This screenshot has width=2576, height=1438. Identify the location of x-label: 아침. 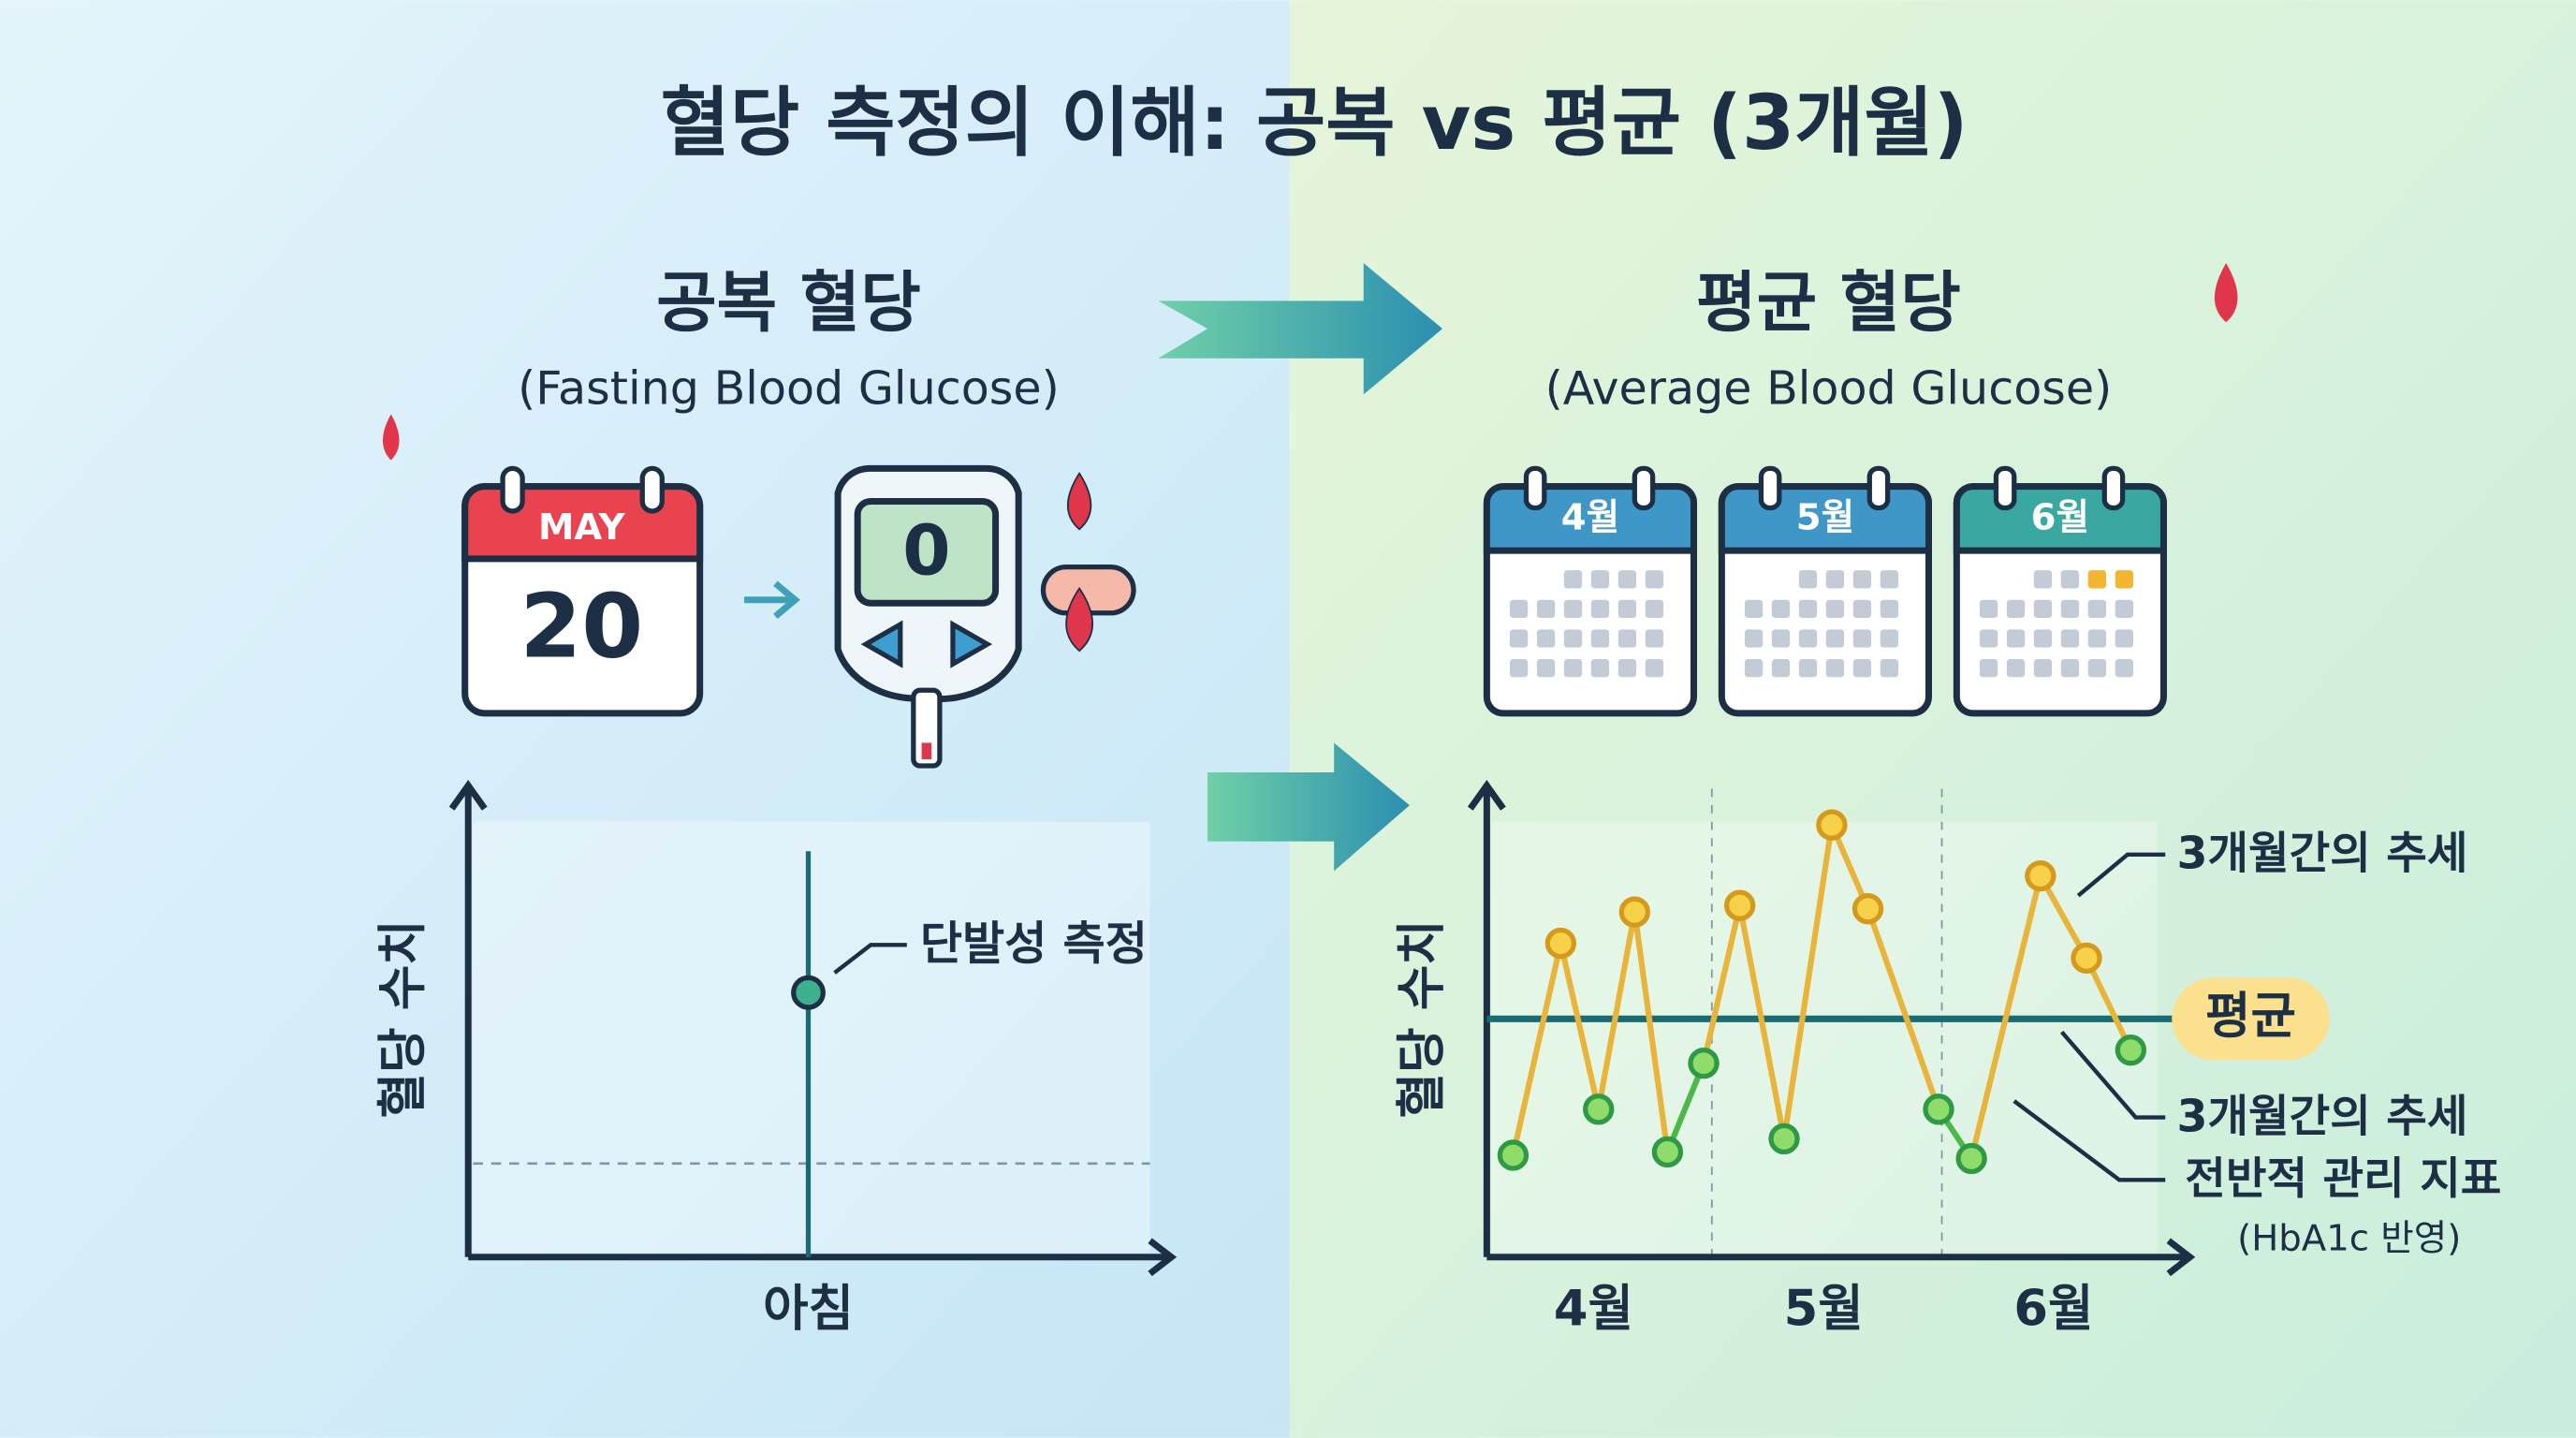
(808, 1308).